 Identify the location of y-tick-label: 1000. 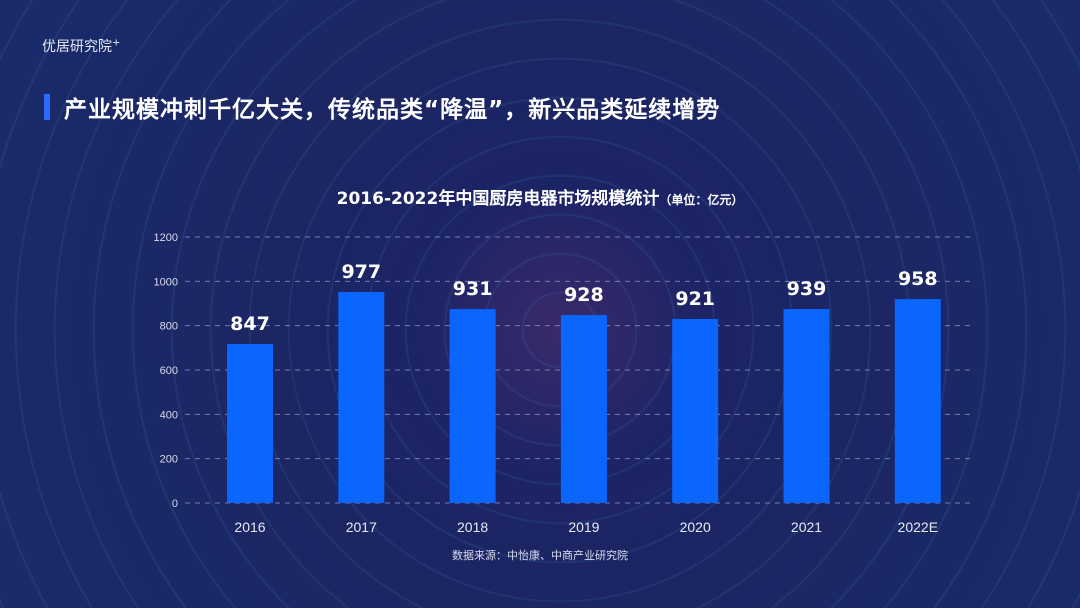
(166, 282).